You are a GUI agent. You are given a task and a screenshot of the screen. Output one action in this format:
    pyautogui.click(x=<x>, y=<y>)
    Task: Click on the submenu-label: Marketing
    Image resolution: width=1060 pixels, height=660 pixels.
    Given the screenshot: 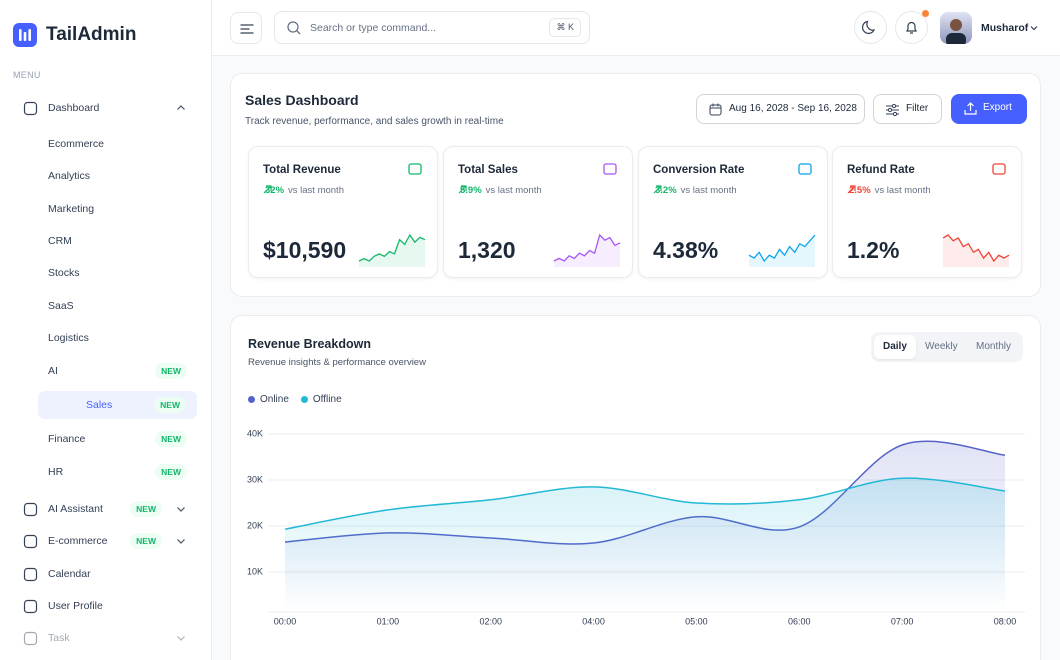 What is the action you would take?
    pyautogui.click(x=71, y=209)
    